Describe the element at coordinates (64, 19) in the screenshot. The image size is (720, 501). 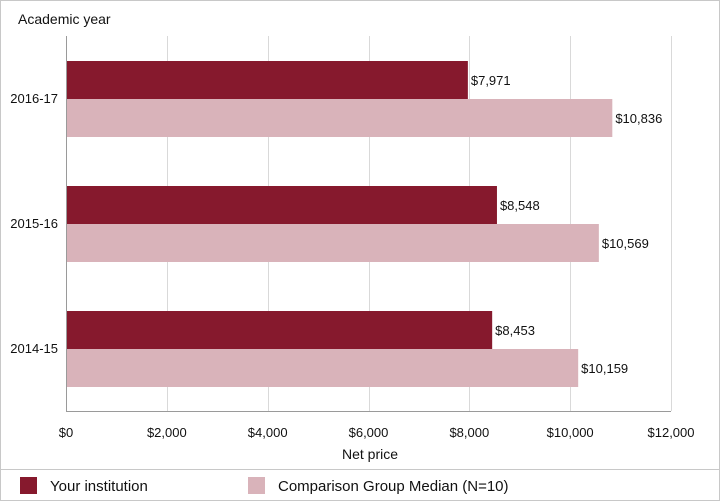
I see `y-axis-title: Academic year` at that location.